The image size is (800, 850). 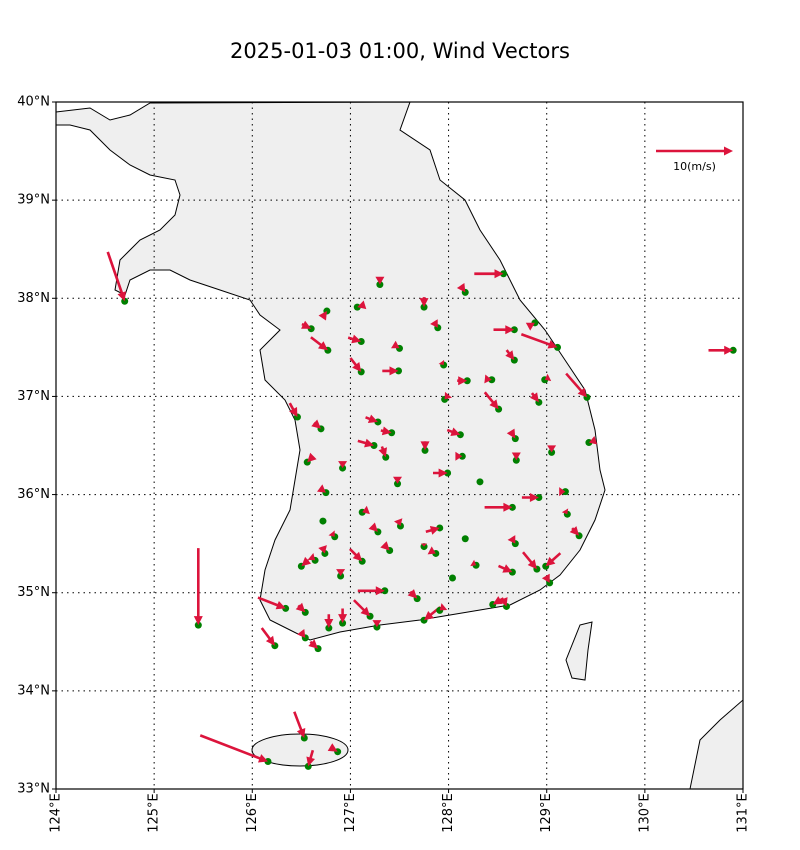 What do you see at coordinates (644, 813) in the screenshot?
I see `x-tick-label: 130°E` at bounding box center [644, 813].